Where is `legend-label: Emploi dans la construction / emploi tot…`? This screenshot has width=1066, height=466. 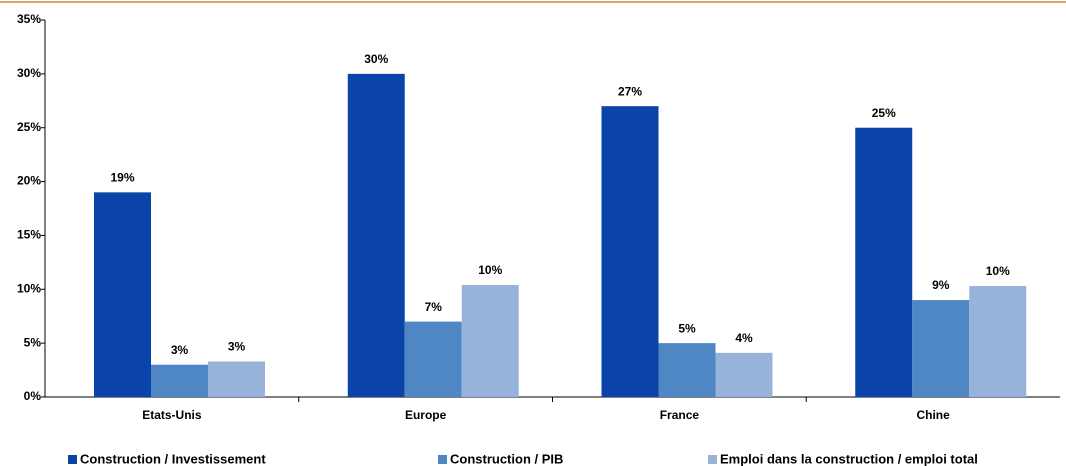
legend-label: Emploi dans la construction / emploi tot… is located at coordinates (849, 458).